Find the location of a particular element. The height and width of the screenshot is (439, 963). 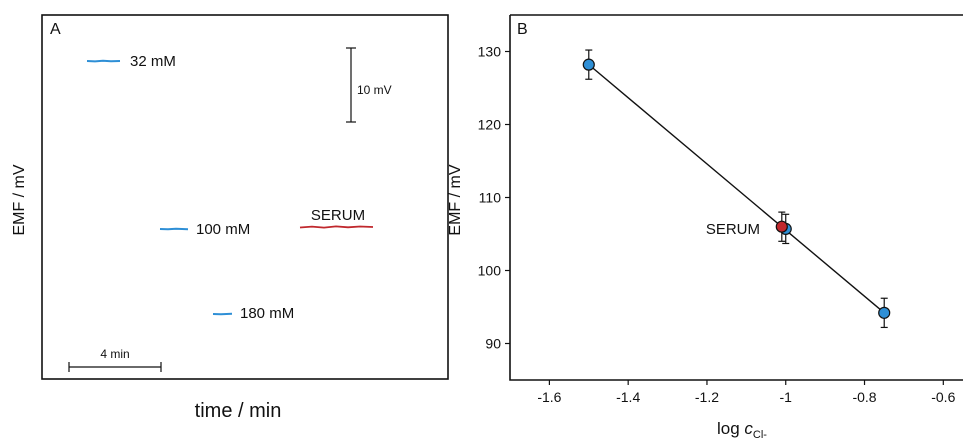

panel-b-x-axis-label: log cCl- is located at coordinates (742, 429).